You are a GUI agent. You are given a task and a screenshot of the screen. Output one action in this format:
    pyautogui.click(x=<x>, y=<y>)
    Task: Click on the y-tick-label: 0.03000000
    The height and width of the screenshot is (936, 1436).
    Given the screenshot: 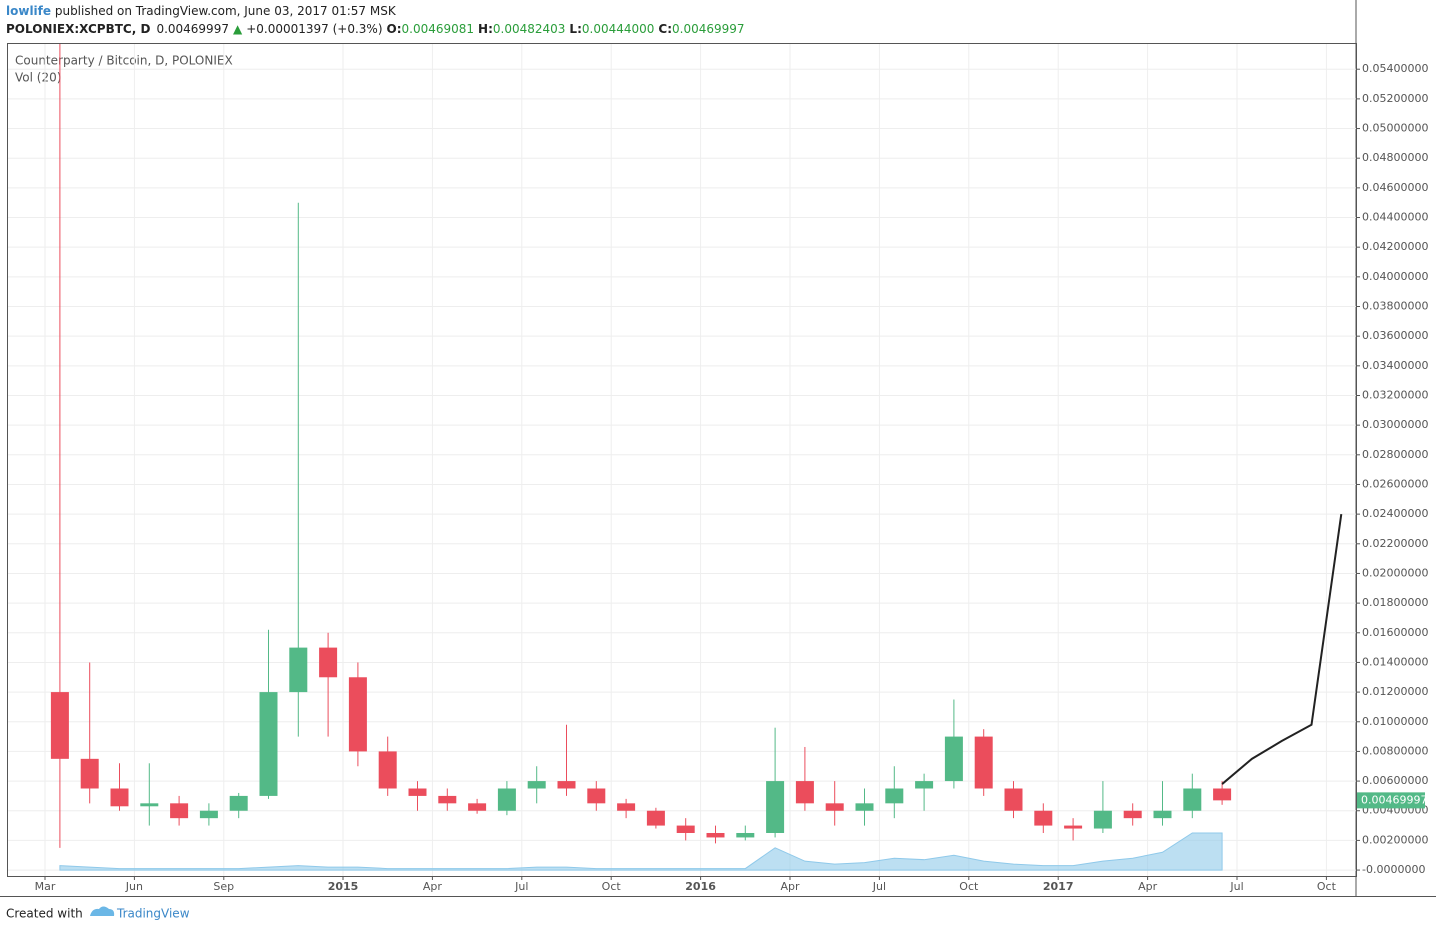 What is the action you would take?
    pyautogui.click(x=1395, y=424)
    